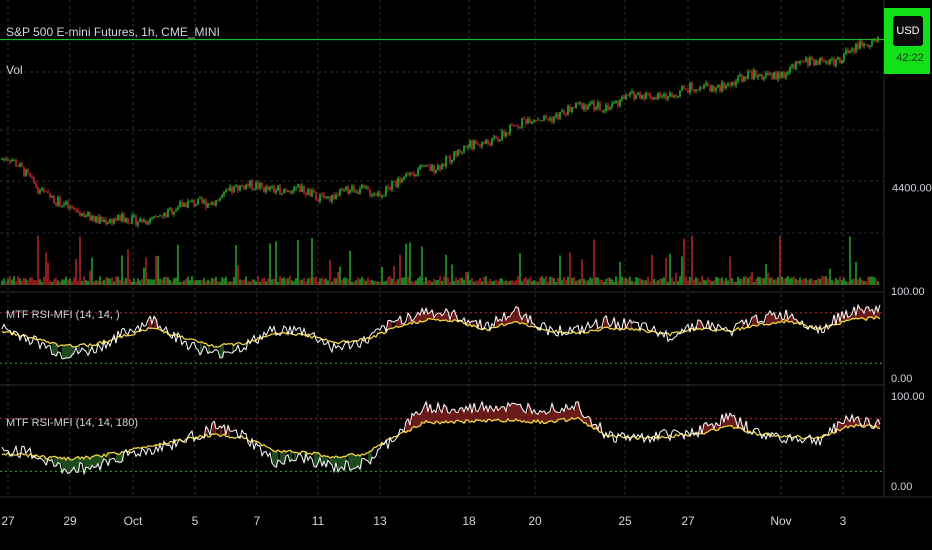 This screenshot has height=550, width=932. I want to click on time-axis-label: 3, so click(843, 521).